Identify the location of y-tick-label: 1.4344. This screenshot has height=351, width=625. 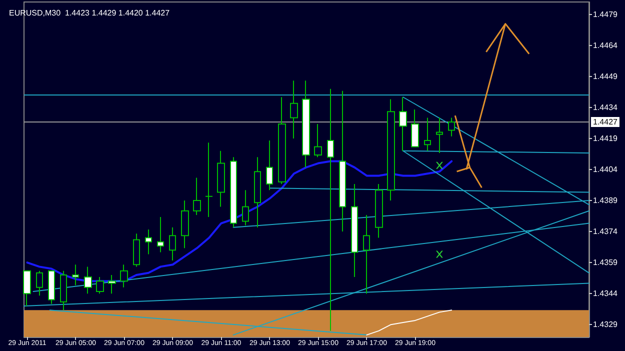
(605, 293).